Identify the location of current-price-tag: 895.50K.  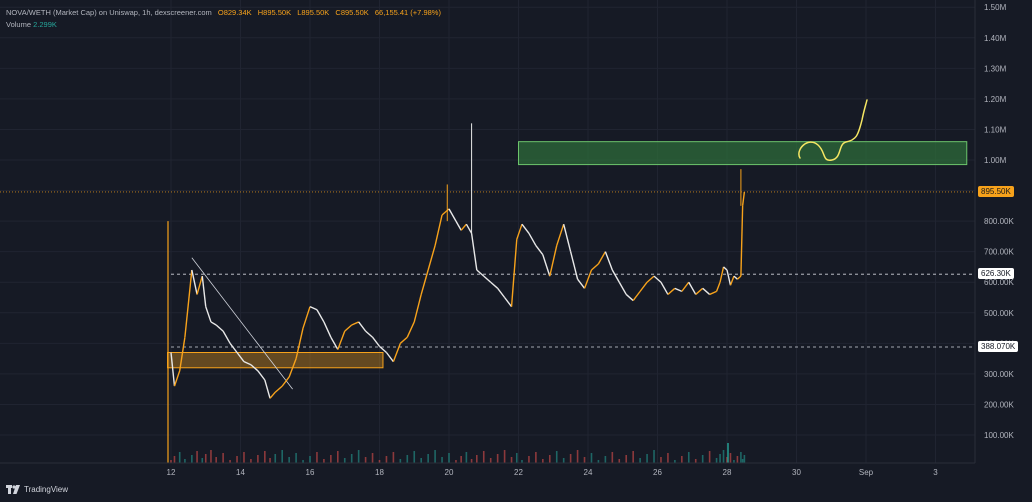
(996, 191).